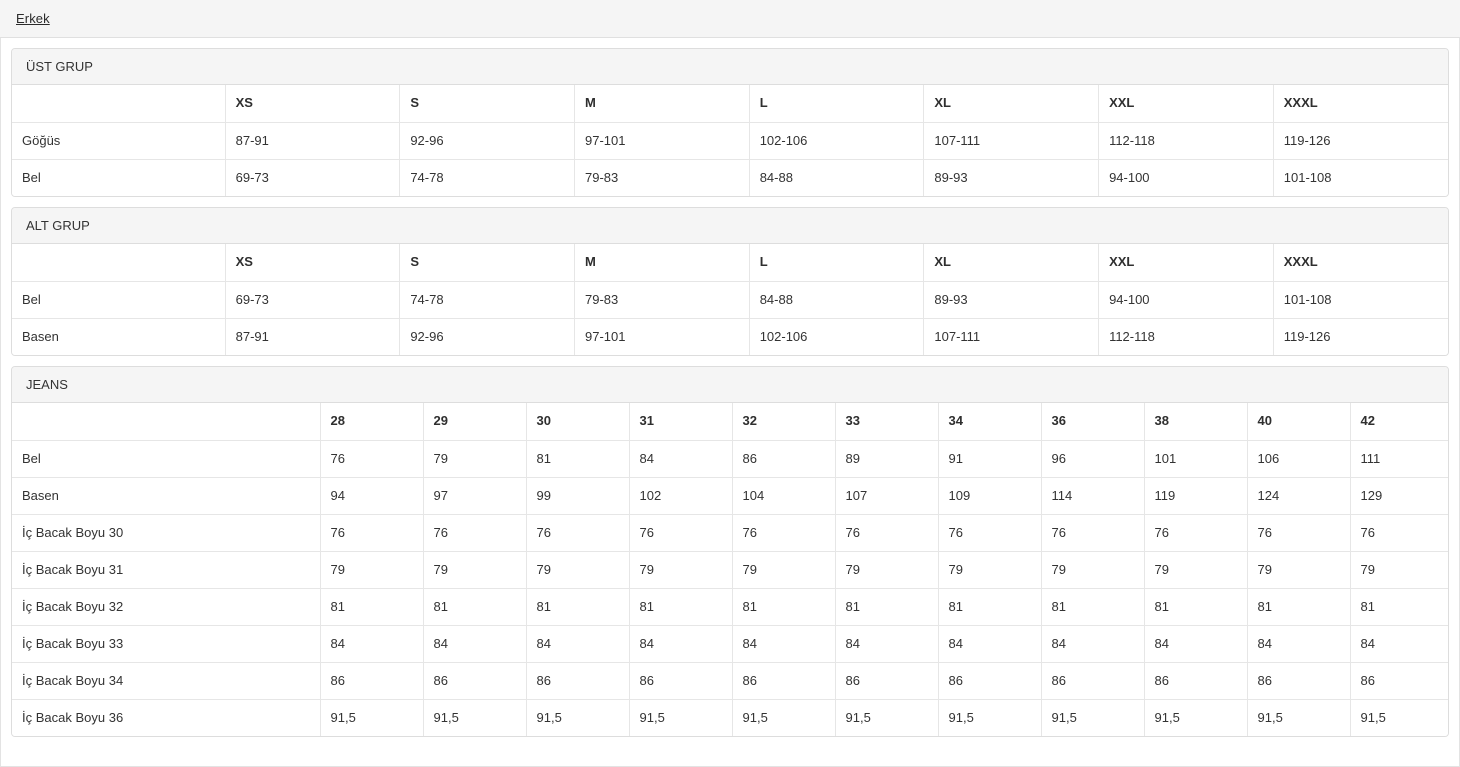  I want to click on row-label: Göğüs, so click(119, 141).